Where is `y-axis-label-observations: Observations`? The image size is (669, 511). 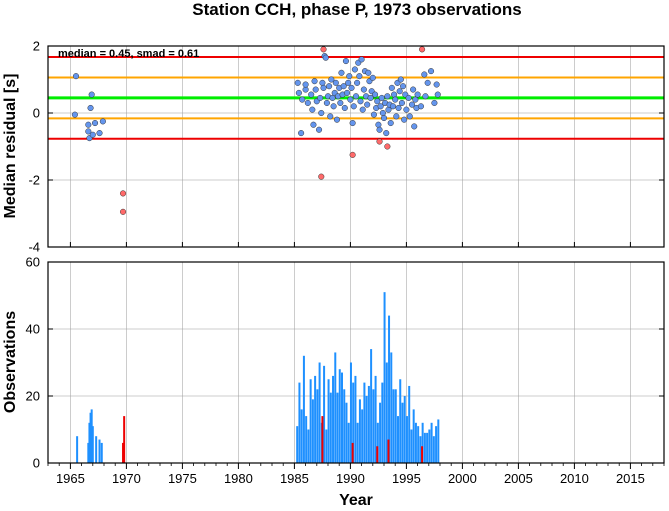
y-axis-label-observations: Observations is located at coordinates (10, 362).